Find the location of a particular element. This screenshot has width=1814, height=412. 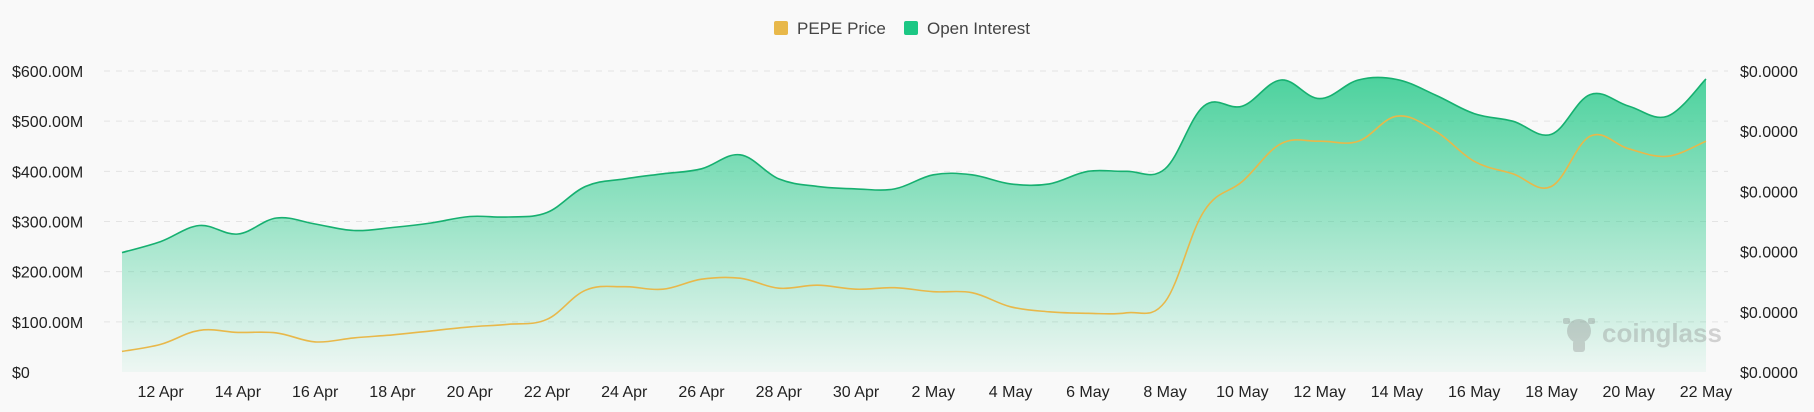

x-tick-label: 24 Apr is located at coordinates (624, 392).